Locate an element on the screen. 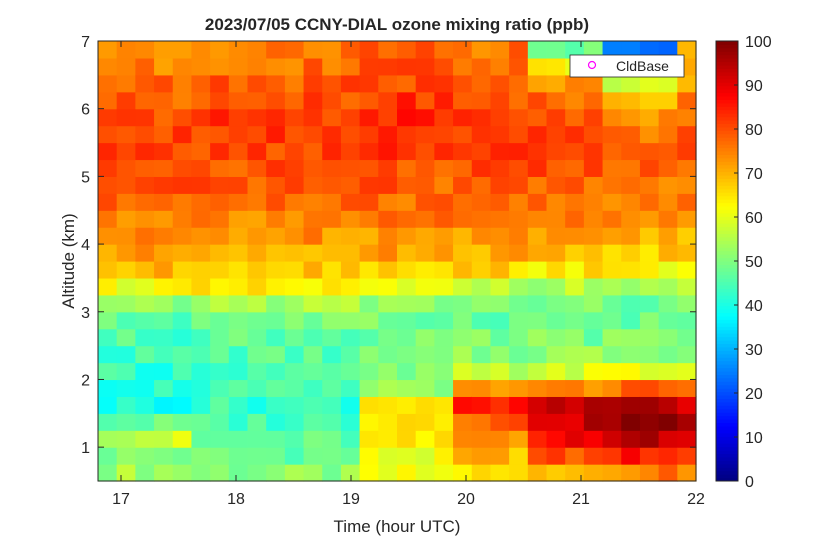 This screenshot has height=541, width=836. y-tick-label: 3 is located at coordinates (85, 313).